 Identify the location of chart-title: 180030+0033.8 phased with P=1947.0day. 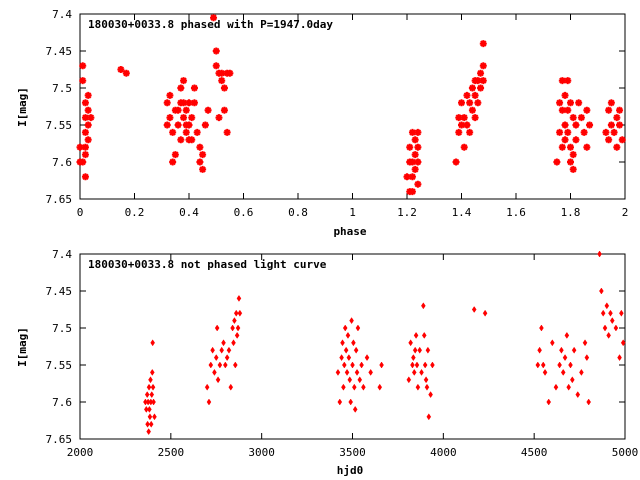
(210, 24).